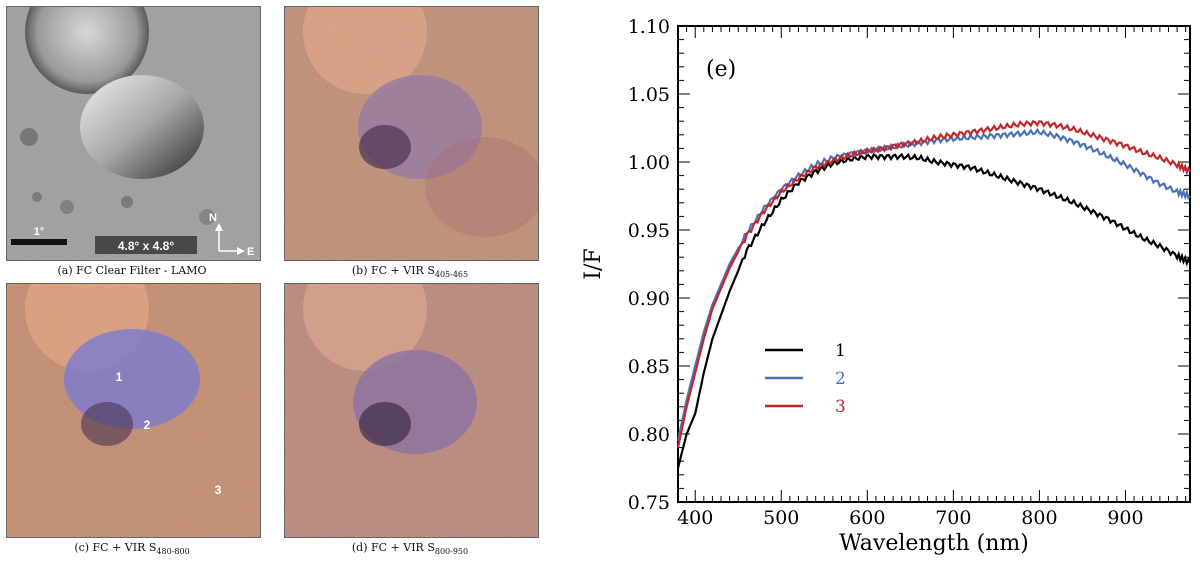 This screenshot has width=1200, height=563. What do you see at coordinates (649, 27) in the screenshot?
I see `y-tick-label: 1.10` at bounding box center [649, 27].